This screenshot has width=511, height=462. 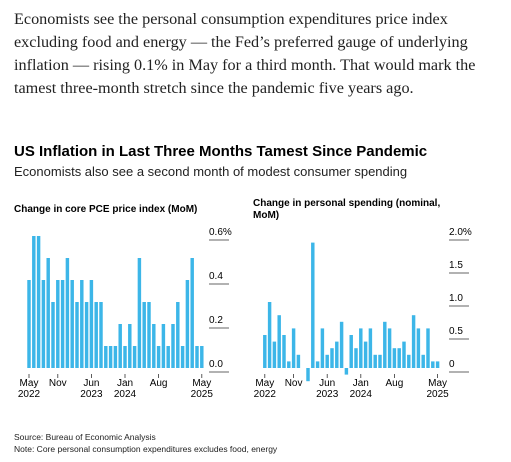 I want to click on y-tick-label: 0.5, so click(x=456, y=331).